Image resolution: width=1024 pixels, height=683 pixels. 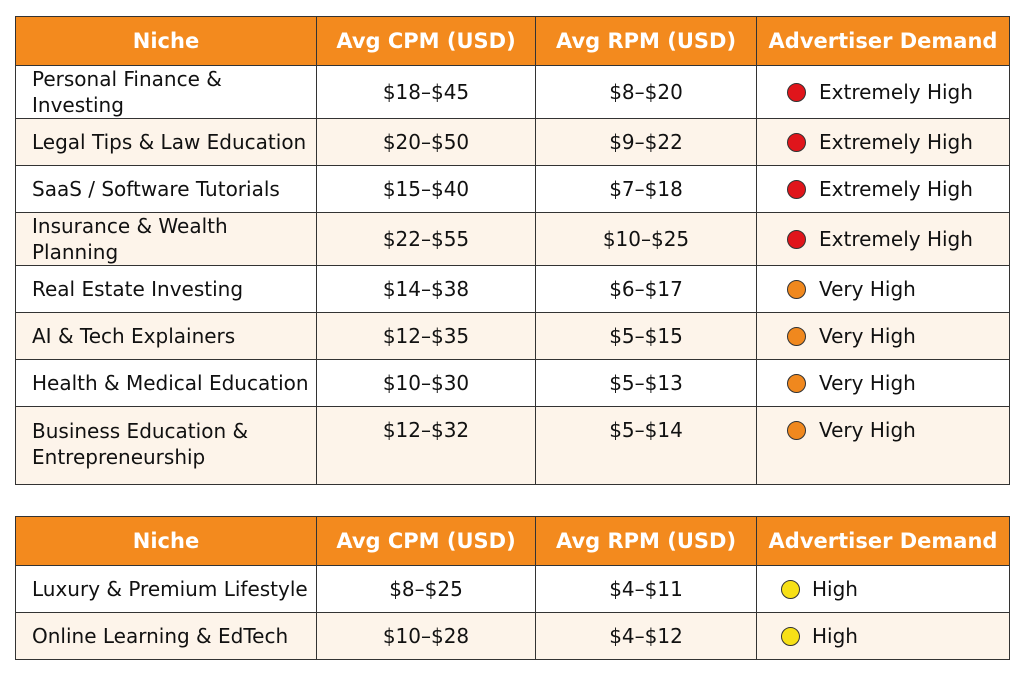 What do you see at coordinates (426, 445) in the screenshot?
I see `cpm-cell: $12–$32` at bounding box center [426, 445].